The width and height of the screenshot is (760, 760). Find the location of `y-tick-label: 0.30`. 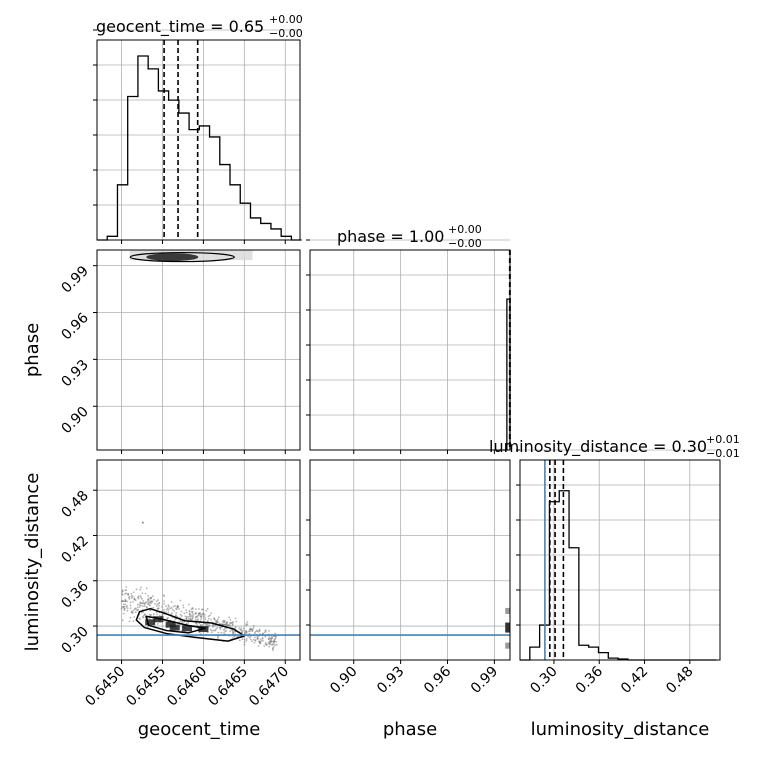

y-tick-label: 0.30 is located at coordinates (74, 640).